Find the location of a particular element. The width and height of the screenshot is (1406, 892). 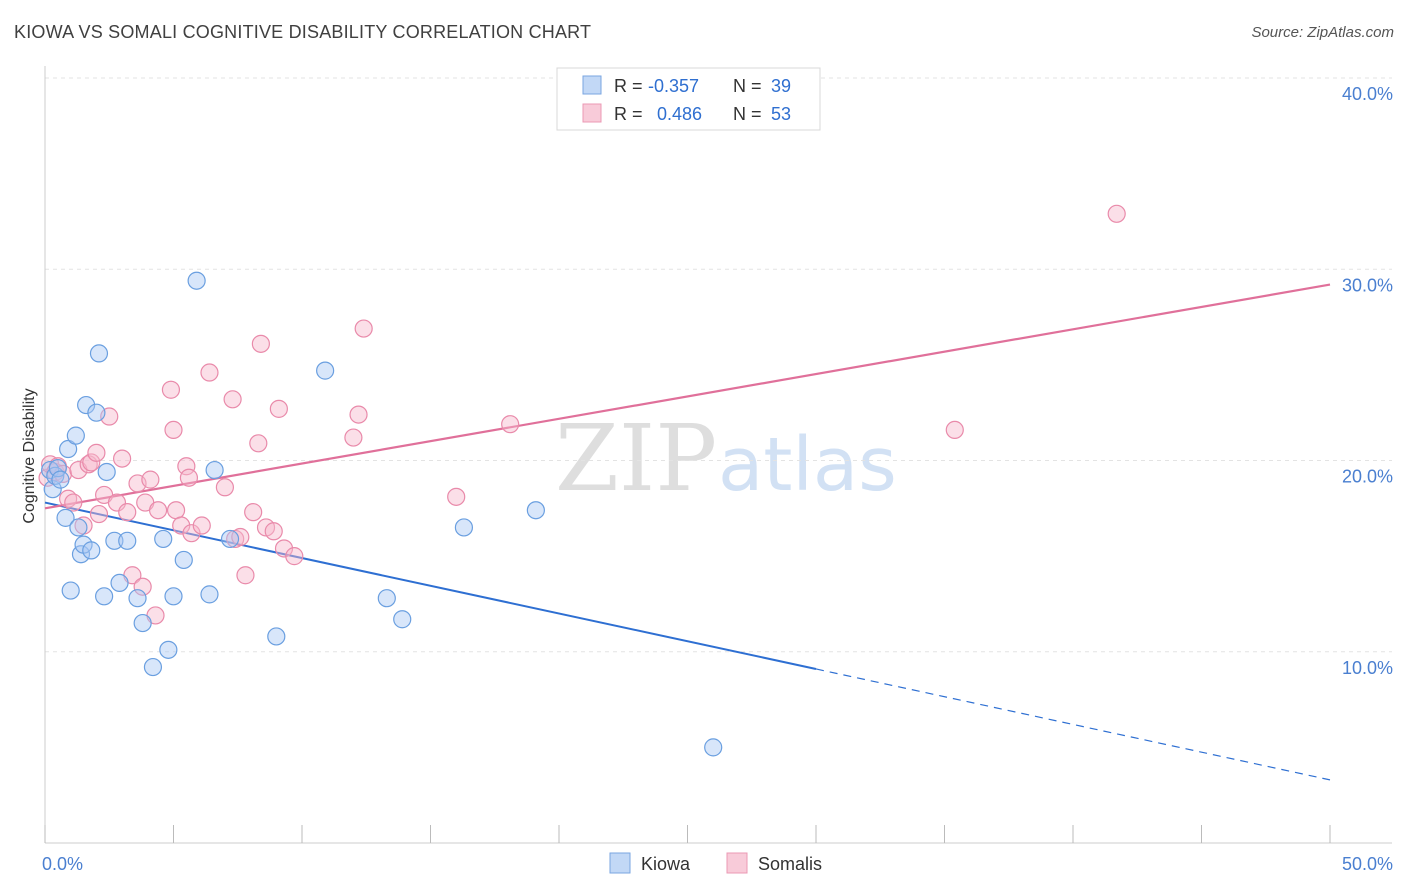

legend-kiowa-r-value: -0.357 is located at coordinates (673, 86).